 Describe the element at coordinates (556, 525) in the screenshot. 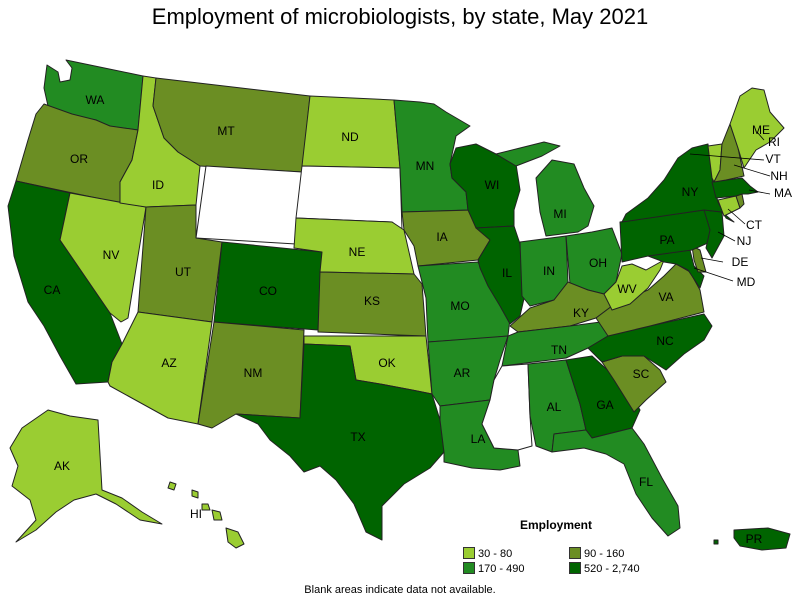

I see `legend-title: Employment` at that location.